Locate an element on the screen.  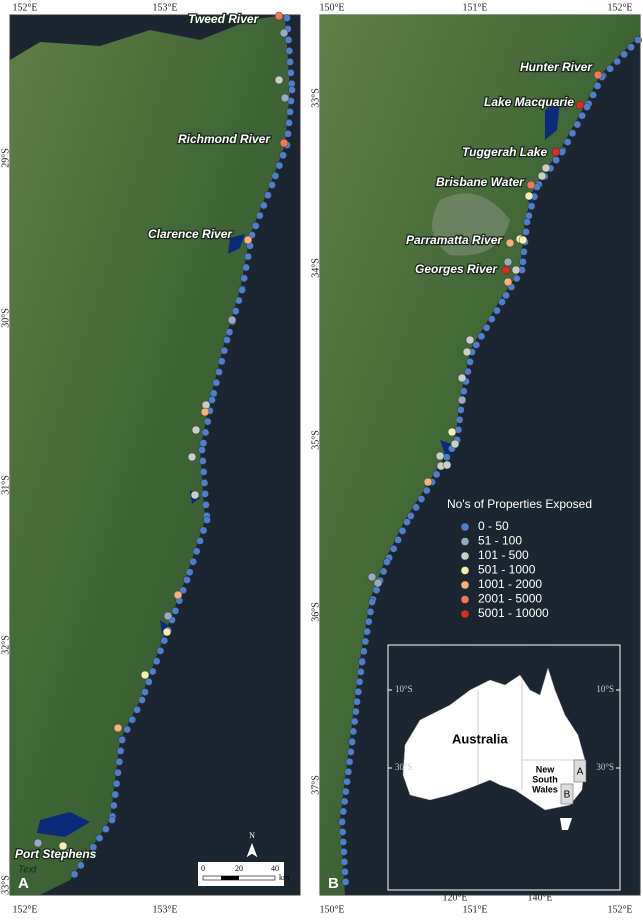
inset-box-label: A is located at coordinates (580, 772).